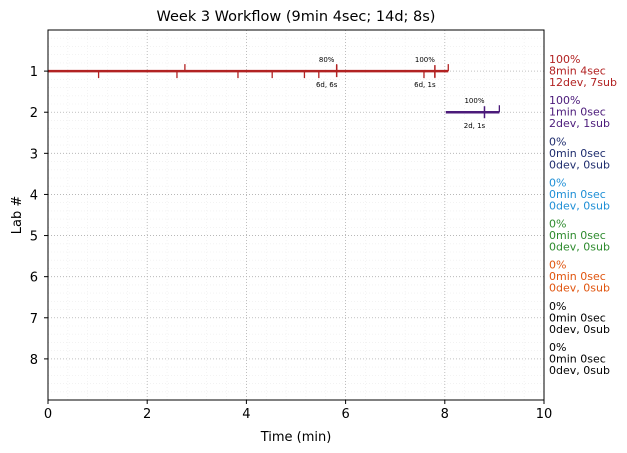 Image resolution: width=627 pixels, height=453 pixels. I want to click on x-axis: 0 2 4 6 8 10, so click(298, 411).